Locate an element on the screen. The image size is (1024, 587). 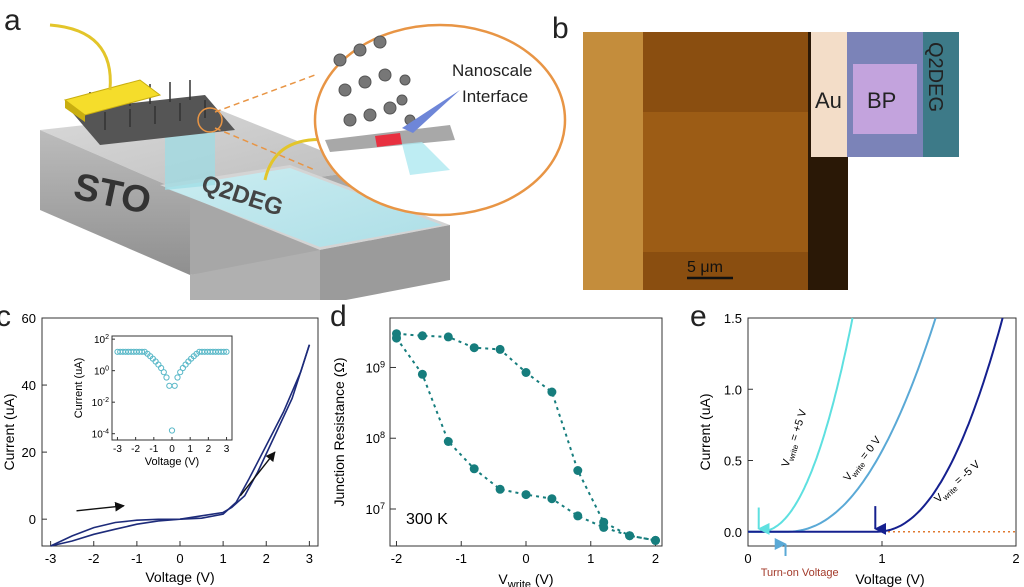
inset-y-tick-label: 10⁻² is located at coordinates (100, 403).